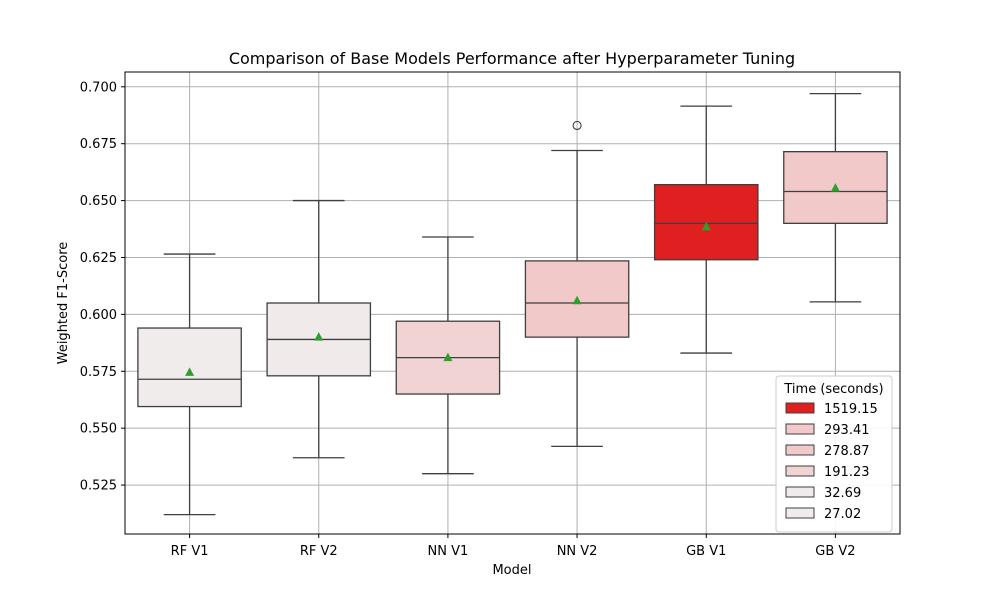 Image resolution: width=1000 pixels, height=600 pixels. I want to click on y-tick-label: 0.650, so click(98, 201).